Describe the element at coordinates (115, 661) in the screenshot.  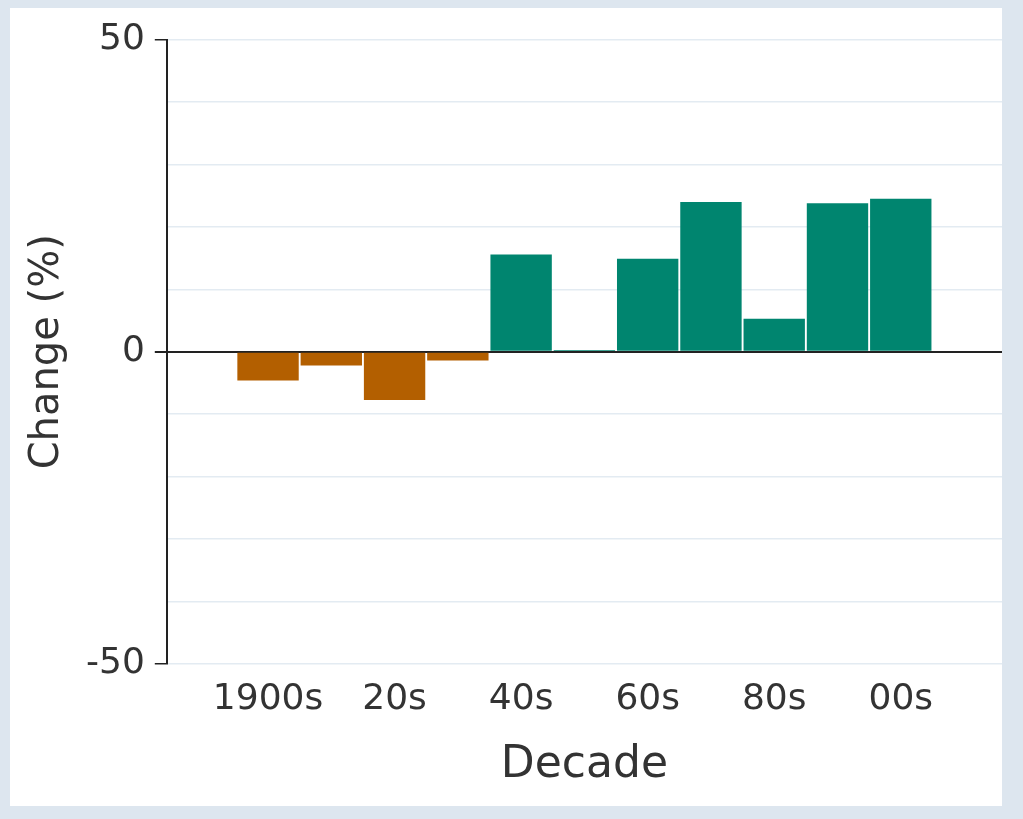
I see `y-tick-label: -50` at that location.